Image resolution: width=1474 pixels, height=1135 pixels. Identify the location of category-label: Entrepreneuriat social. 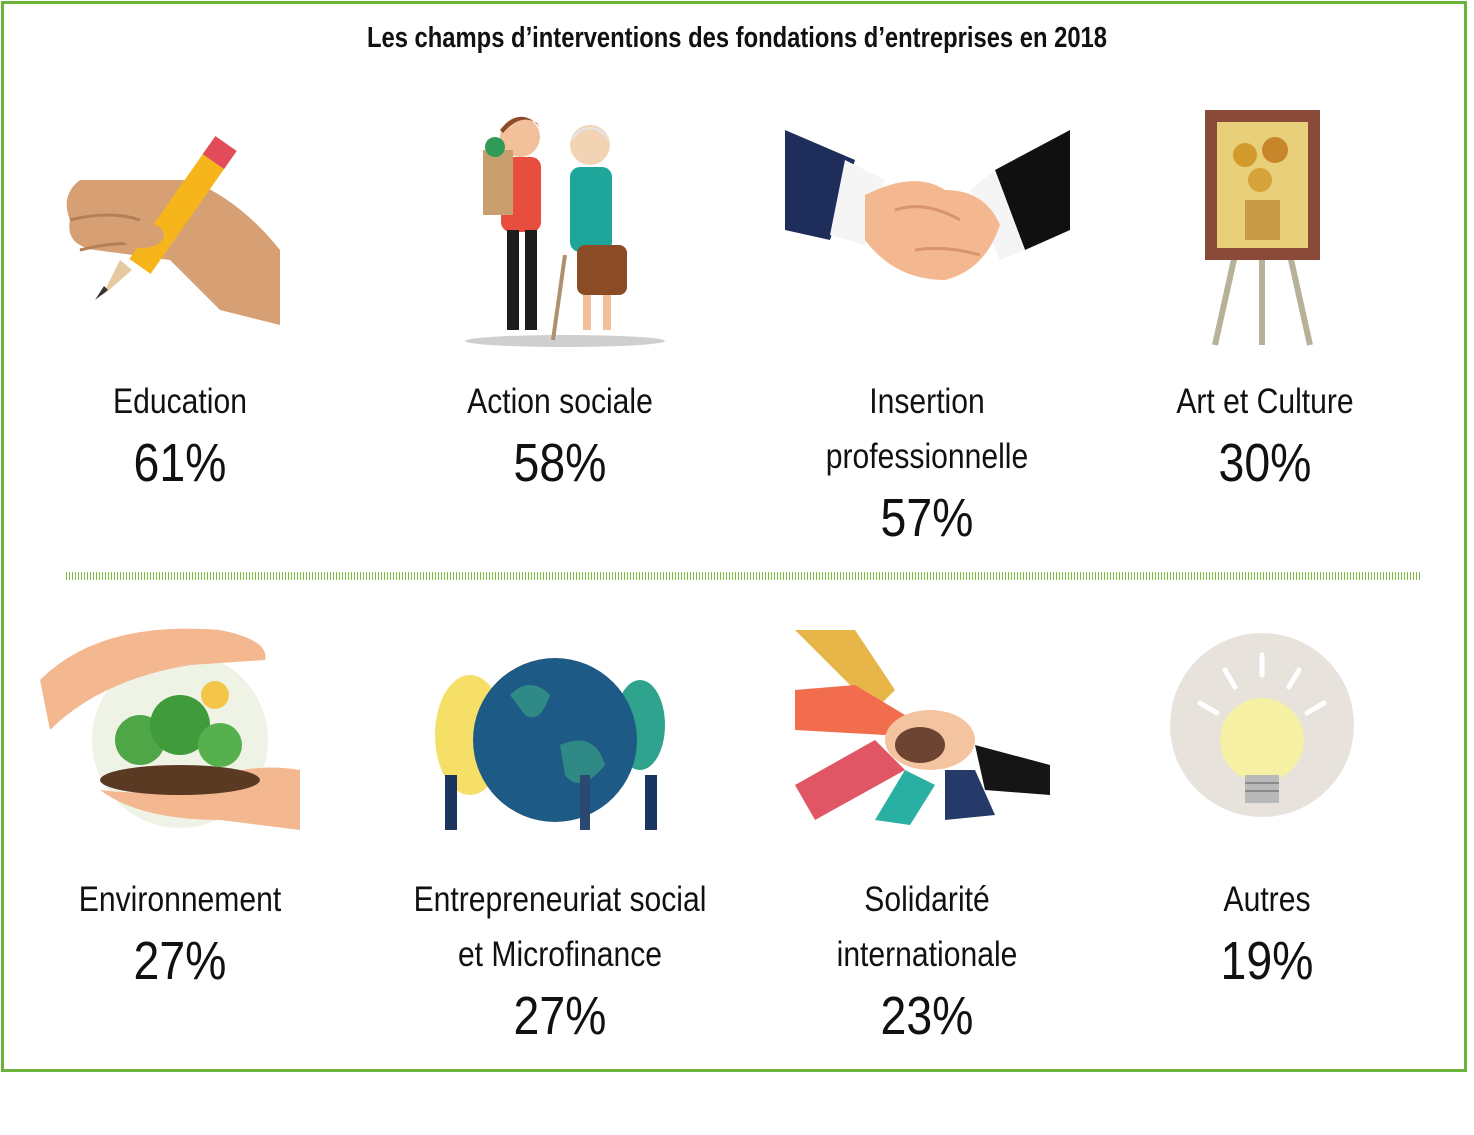
(560, 899).